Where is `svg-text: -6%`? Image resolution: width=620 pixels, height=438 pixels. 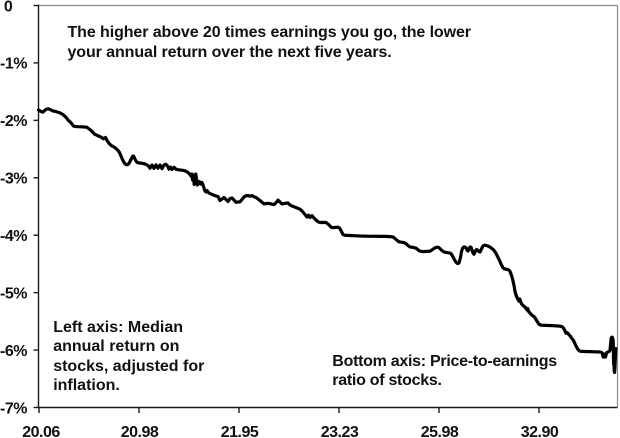
svg-text: -6% is located at coordinates (13, 351).